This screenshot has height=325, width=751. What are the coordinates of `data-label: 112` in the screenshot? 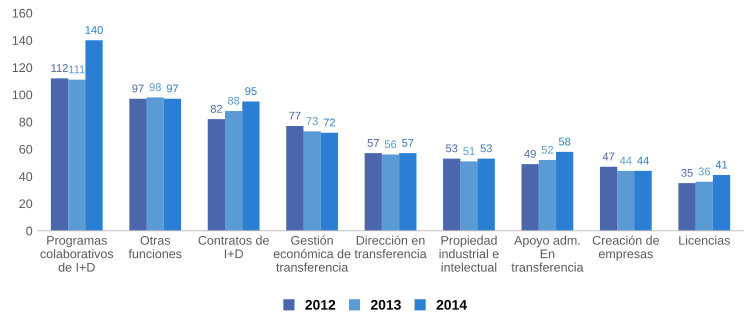 It's located at (60, 68).